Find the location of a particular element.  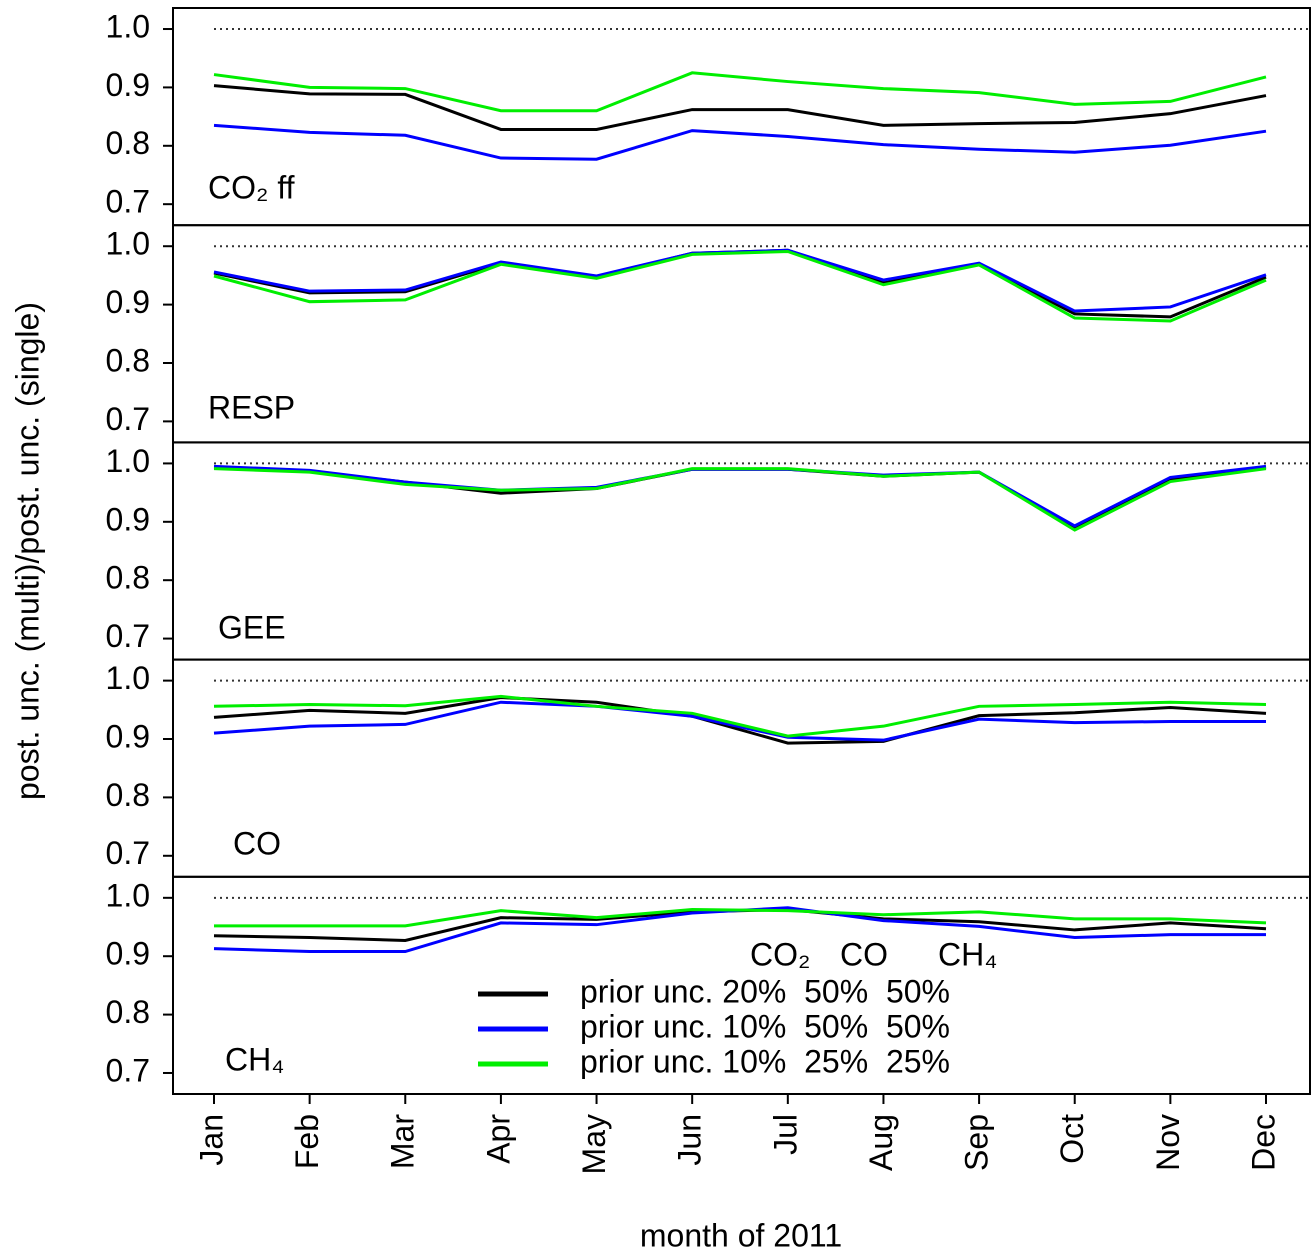

x-tick-label: Sep is located at coordinates (977, 1142).